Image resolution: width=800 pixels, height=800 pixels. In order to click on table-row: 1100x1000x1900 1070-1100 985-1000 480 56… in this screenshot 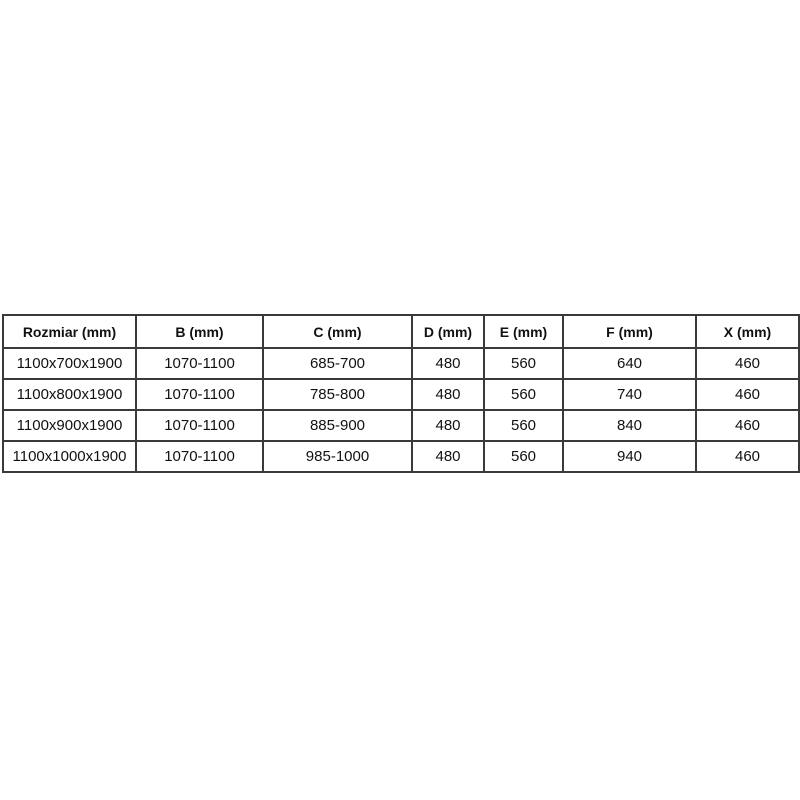, I will do `click(401, 456)`.